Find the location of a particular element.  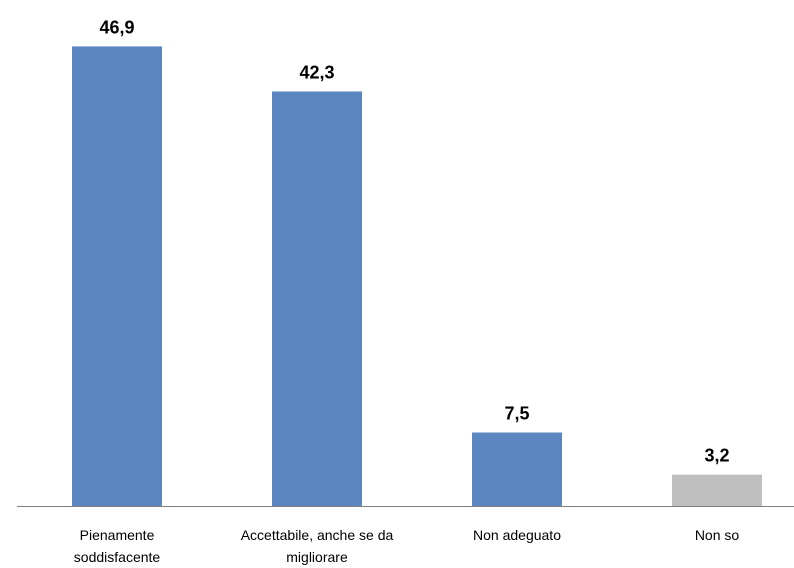

category-label-line: soddisfacente is located at coordinates (117, 557).